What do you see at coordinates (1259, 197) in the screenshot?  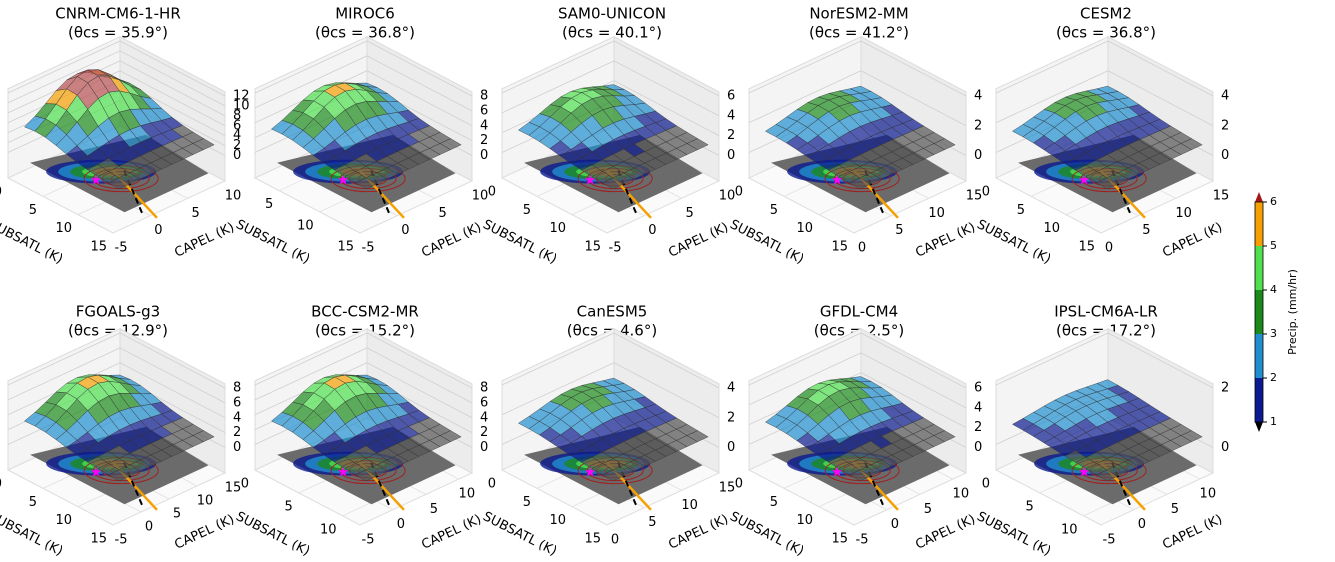 I see `colorbar-extend` at bounding box center [1259, 197].